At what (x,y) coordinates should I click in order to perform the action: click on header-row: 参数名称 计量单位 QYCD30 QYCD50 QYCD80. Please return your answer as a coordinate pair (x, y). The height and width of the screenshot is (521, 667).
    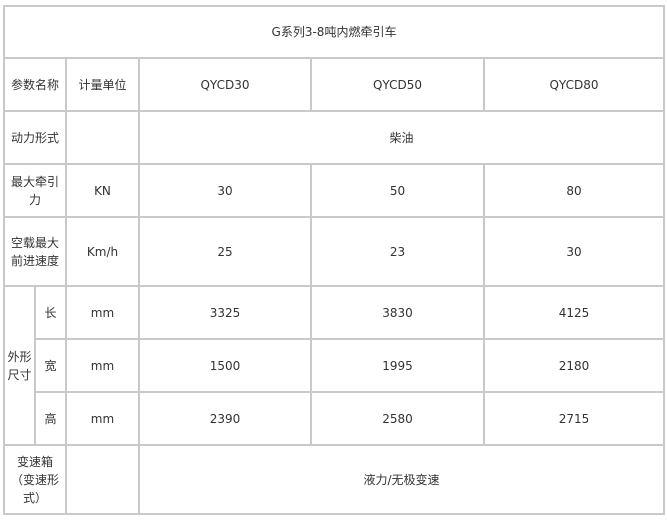
    Looking at the image, I should click on (334, 84).